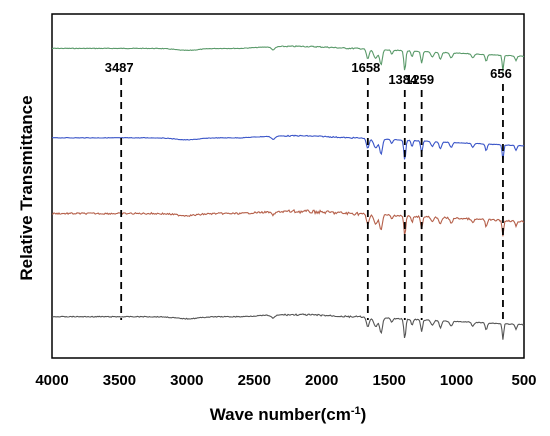 This screenshot has height=436, width=550. I want to click on x-tick-label: 1500, so click(388, 380).